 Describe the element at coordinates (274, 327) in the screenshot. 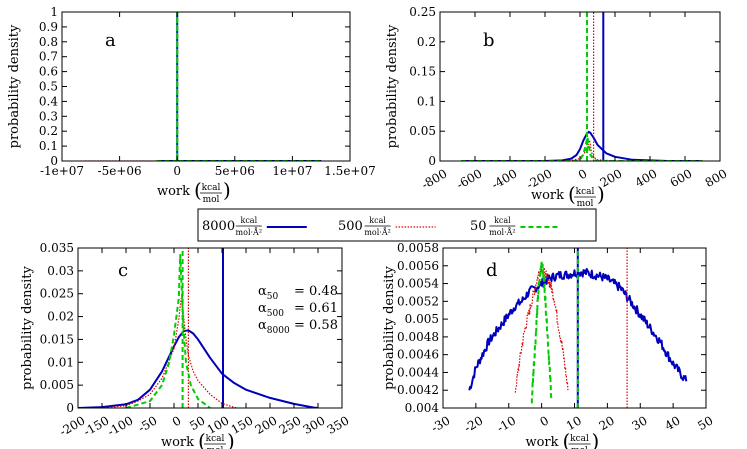

I see `alpha-annotation: α8000` at that location.